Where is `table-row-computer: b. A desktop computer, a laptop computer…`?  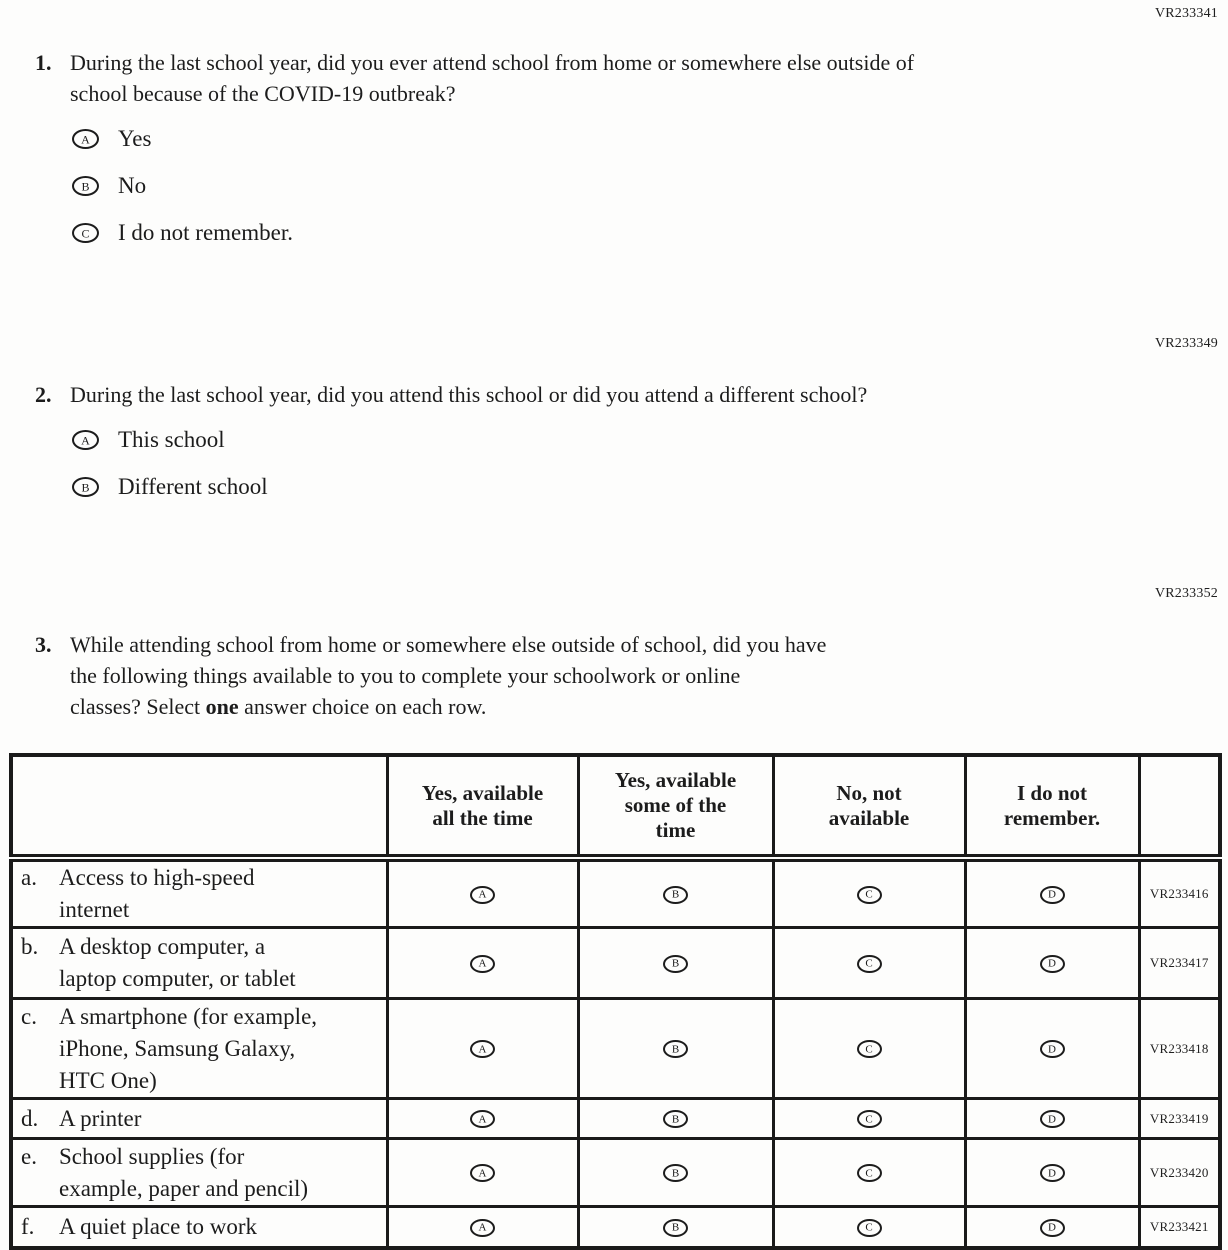 table-row-computer: b. A desktop computer, a laptop computer… is located at coordinates (615, 963).